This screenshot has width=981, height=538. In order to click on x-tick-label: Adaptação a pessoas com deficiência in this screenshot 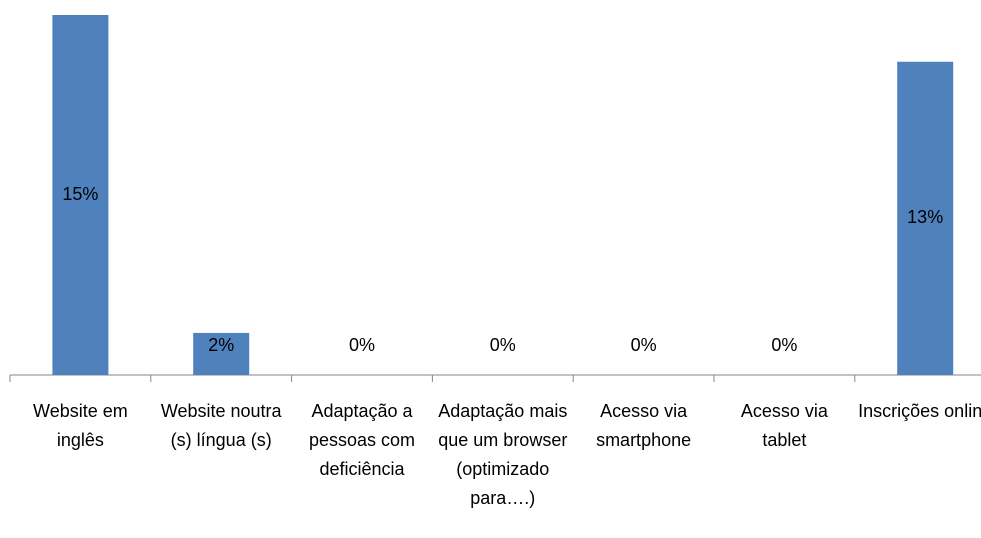, I will do `click(362, 440)`.